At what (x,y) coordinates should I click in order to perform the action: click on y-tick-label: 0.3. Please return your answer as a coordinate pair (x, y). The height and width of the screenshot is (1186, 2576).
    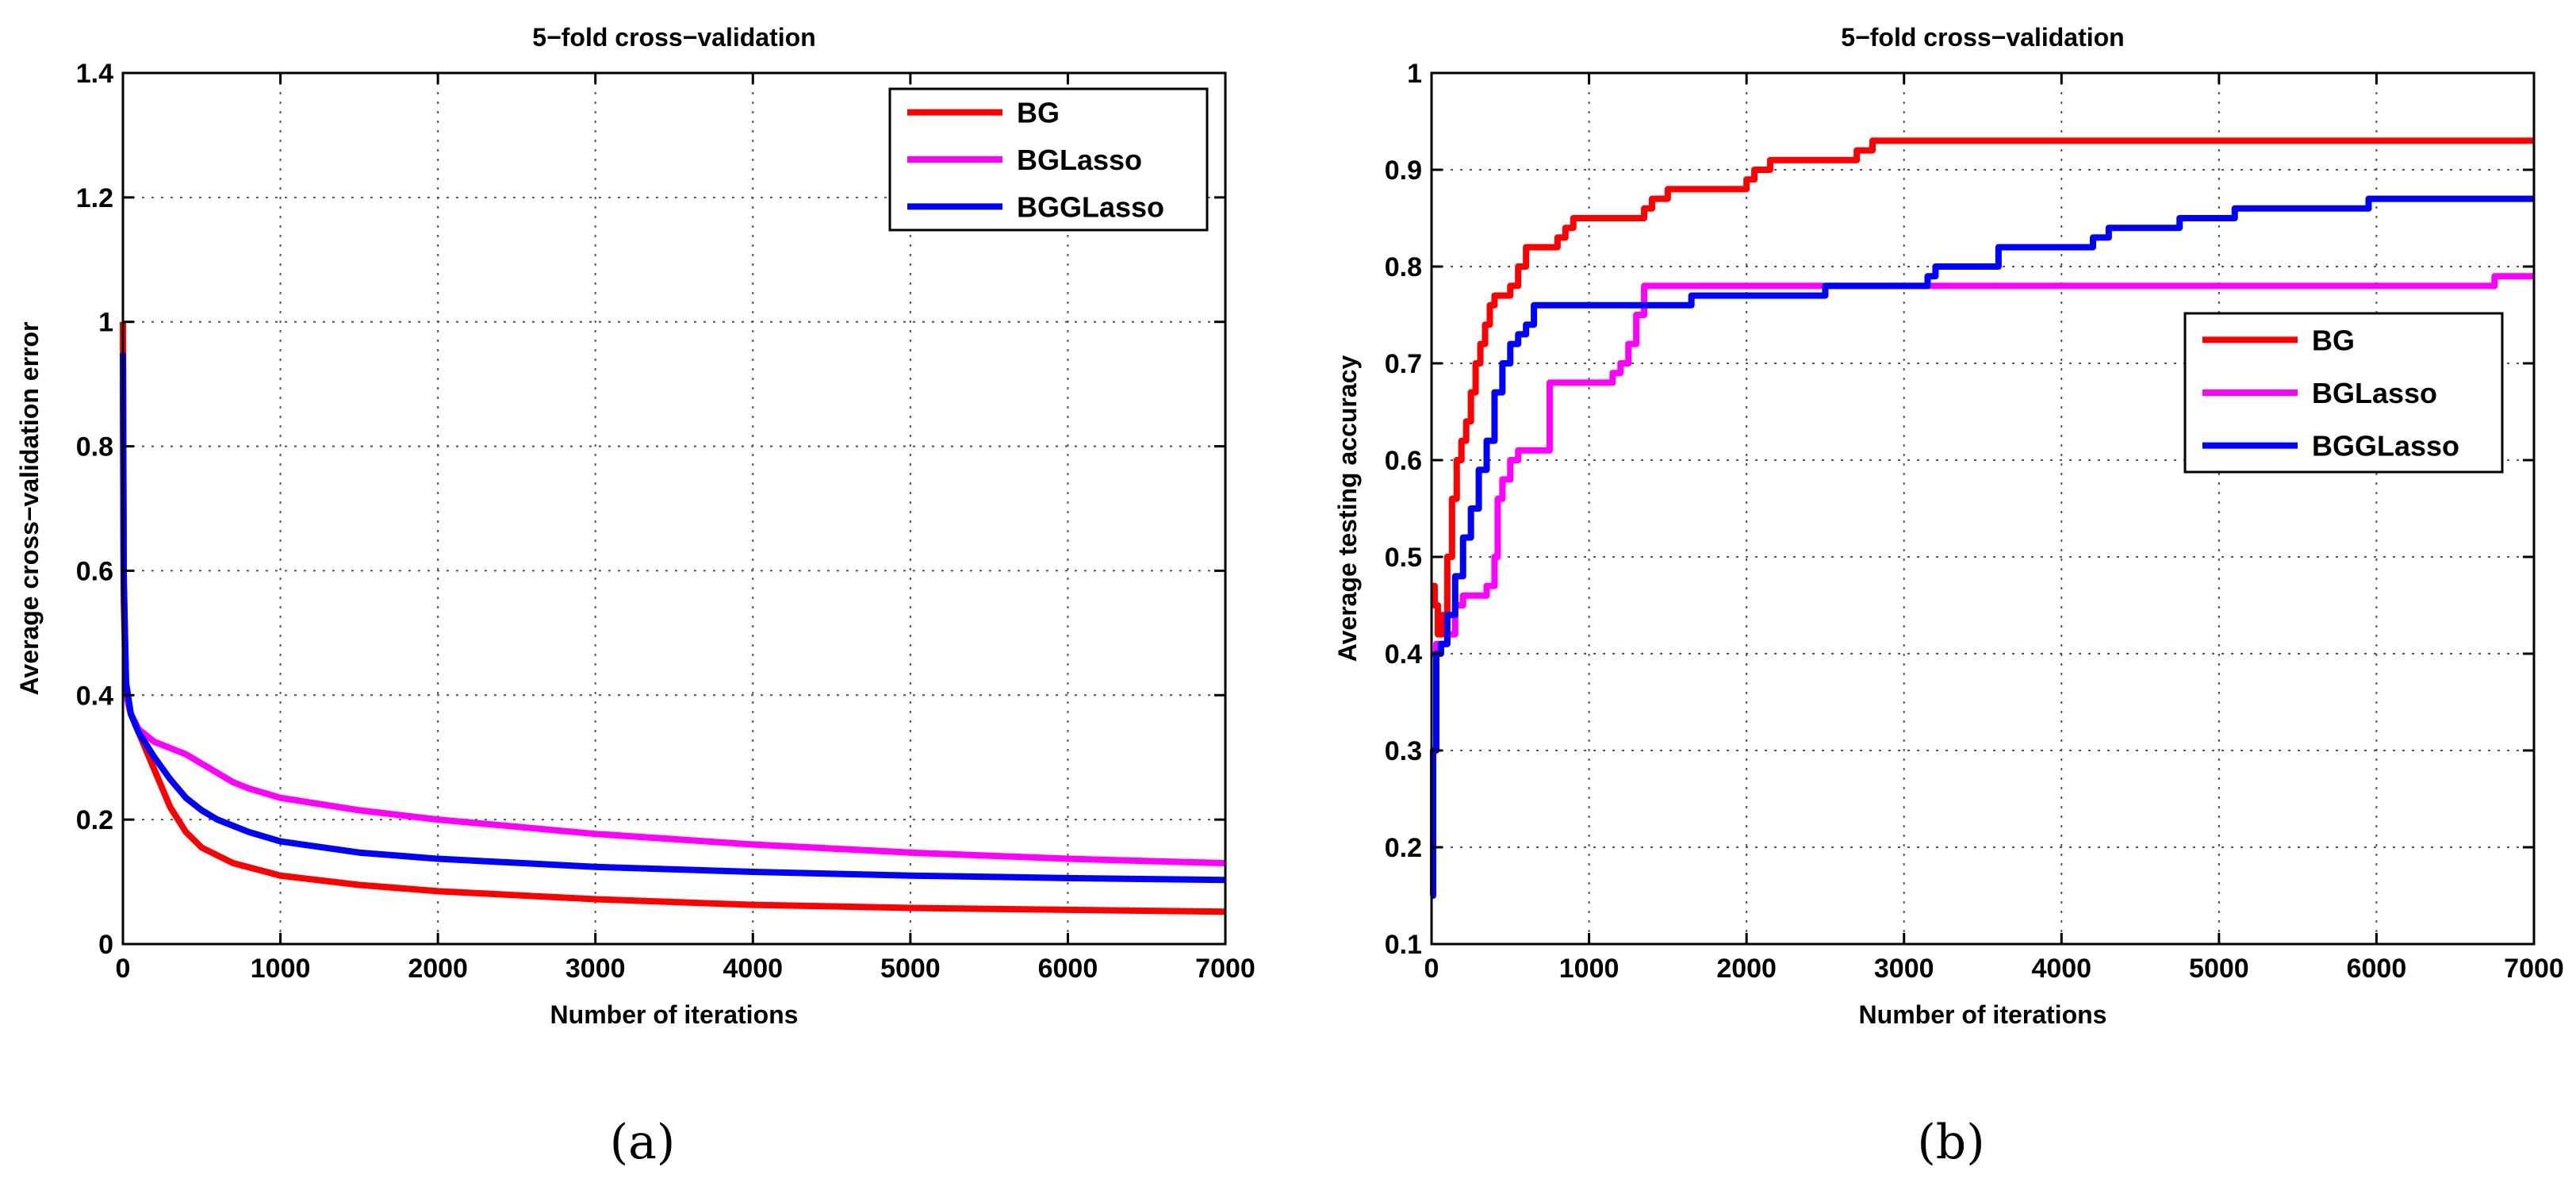
    Looking at the image, I should click on (1403, 751).